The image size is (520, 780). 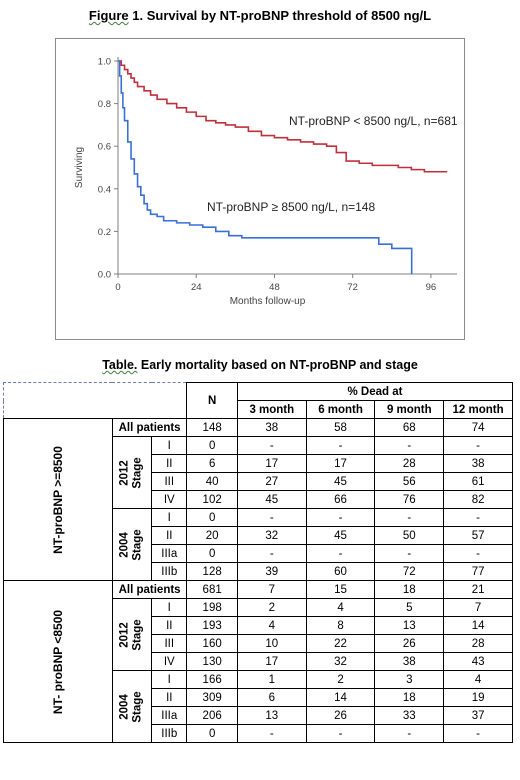 I want to click on col-header: 6 month, so click(x=340, y=409).